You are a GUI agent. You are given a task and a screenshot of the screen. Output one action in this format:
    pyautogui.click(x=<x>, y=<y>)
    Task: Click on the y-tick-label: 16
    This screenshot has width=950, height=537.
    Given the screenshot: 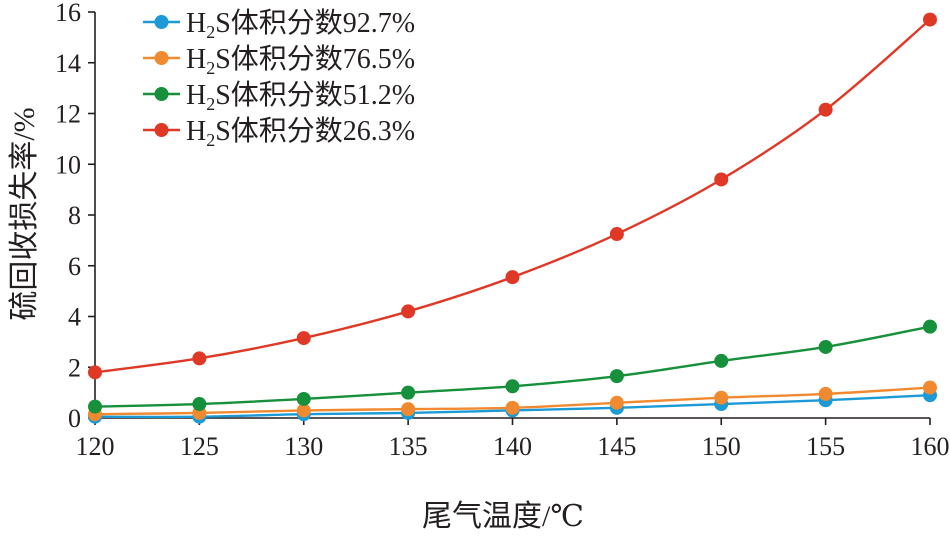 What is the action you would take?
    pyautogui.click(x=68, y=13)
    